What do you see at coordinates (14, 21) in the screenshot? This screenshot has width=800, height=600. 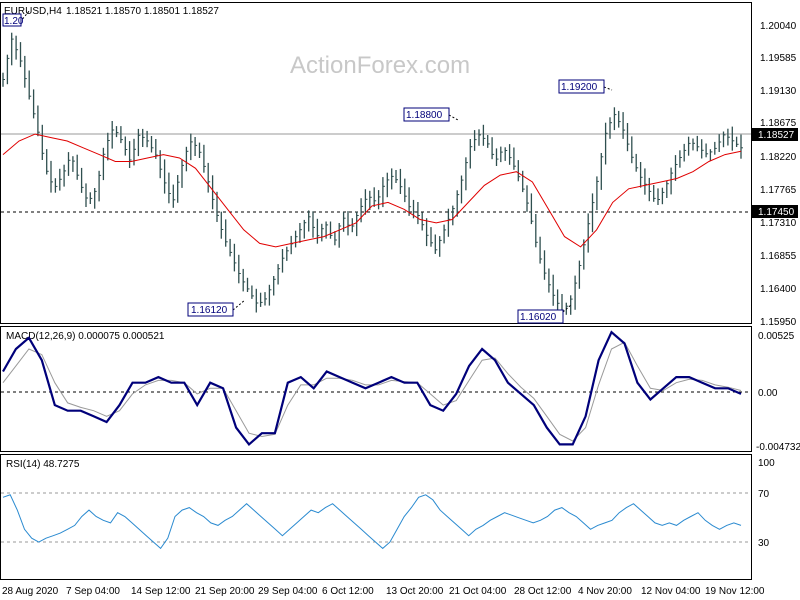 I see `annotation-label: 1.20` at bounding box center [14, 21].